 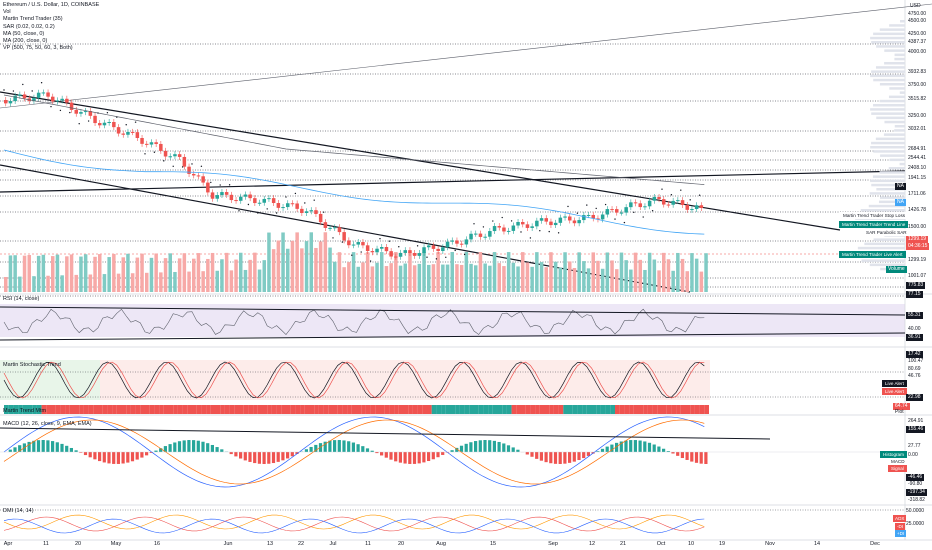 I want to click on stoch-level: 80.69, so click(x=914, y=369).